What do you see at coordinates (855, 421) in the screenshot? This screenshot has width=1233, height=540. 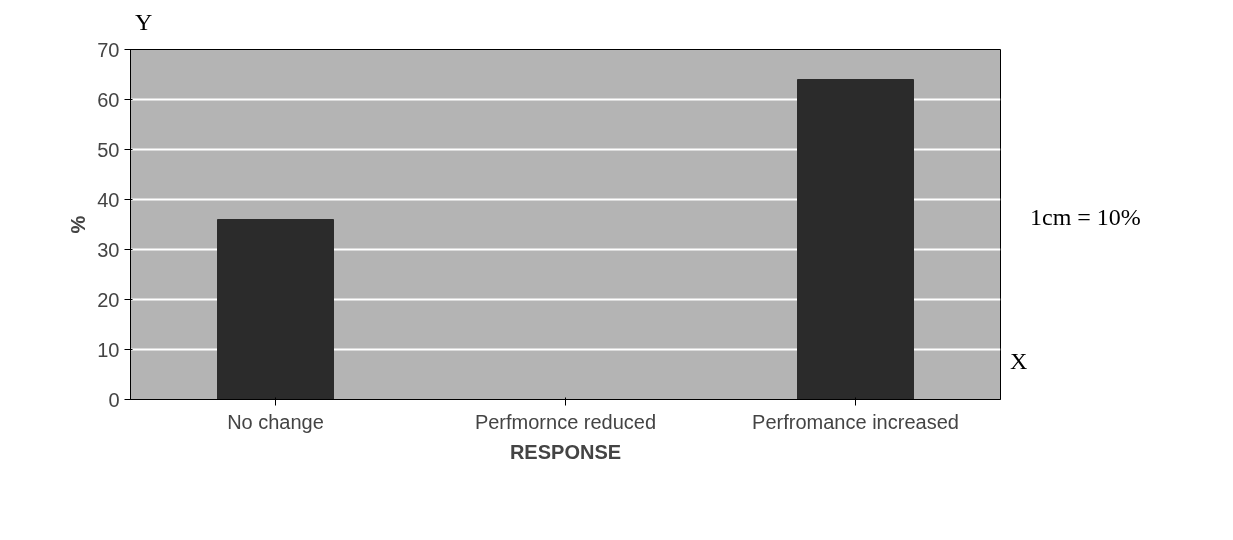 I see `x-tick-label: Perfromance increased` at bounding box center [855, 421].